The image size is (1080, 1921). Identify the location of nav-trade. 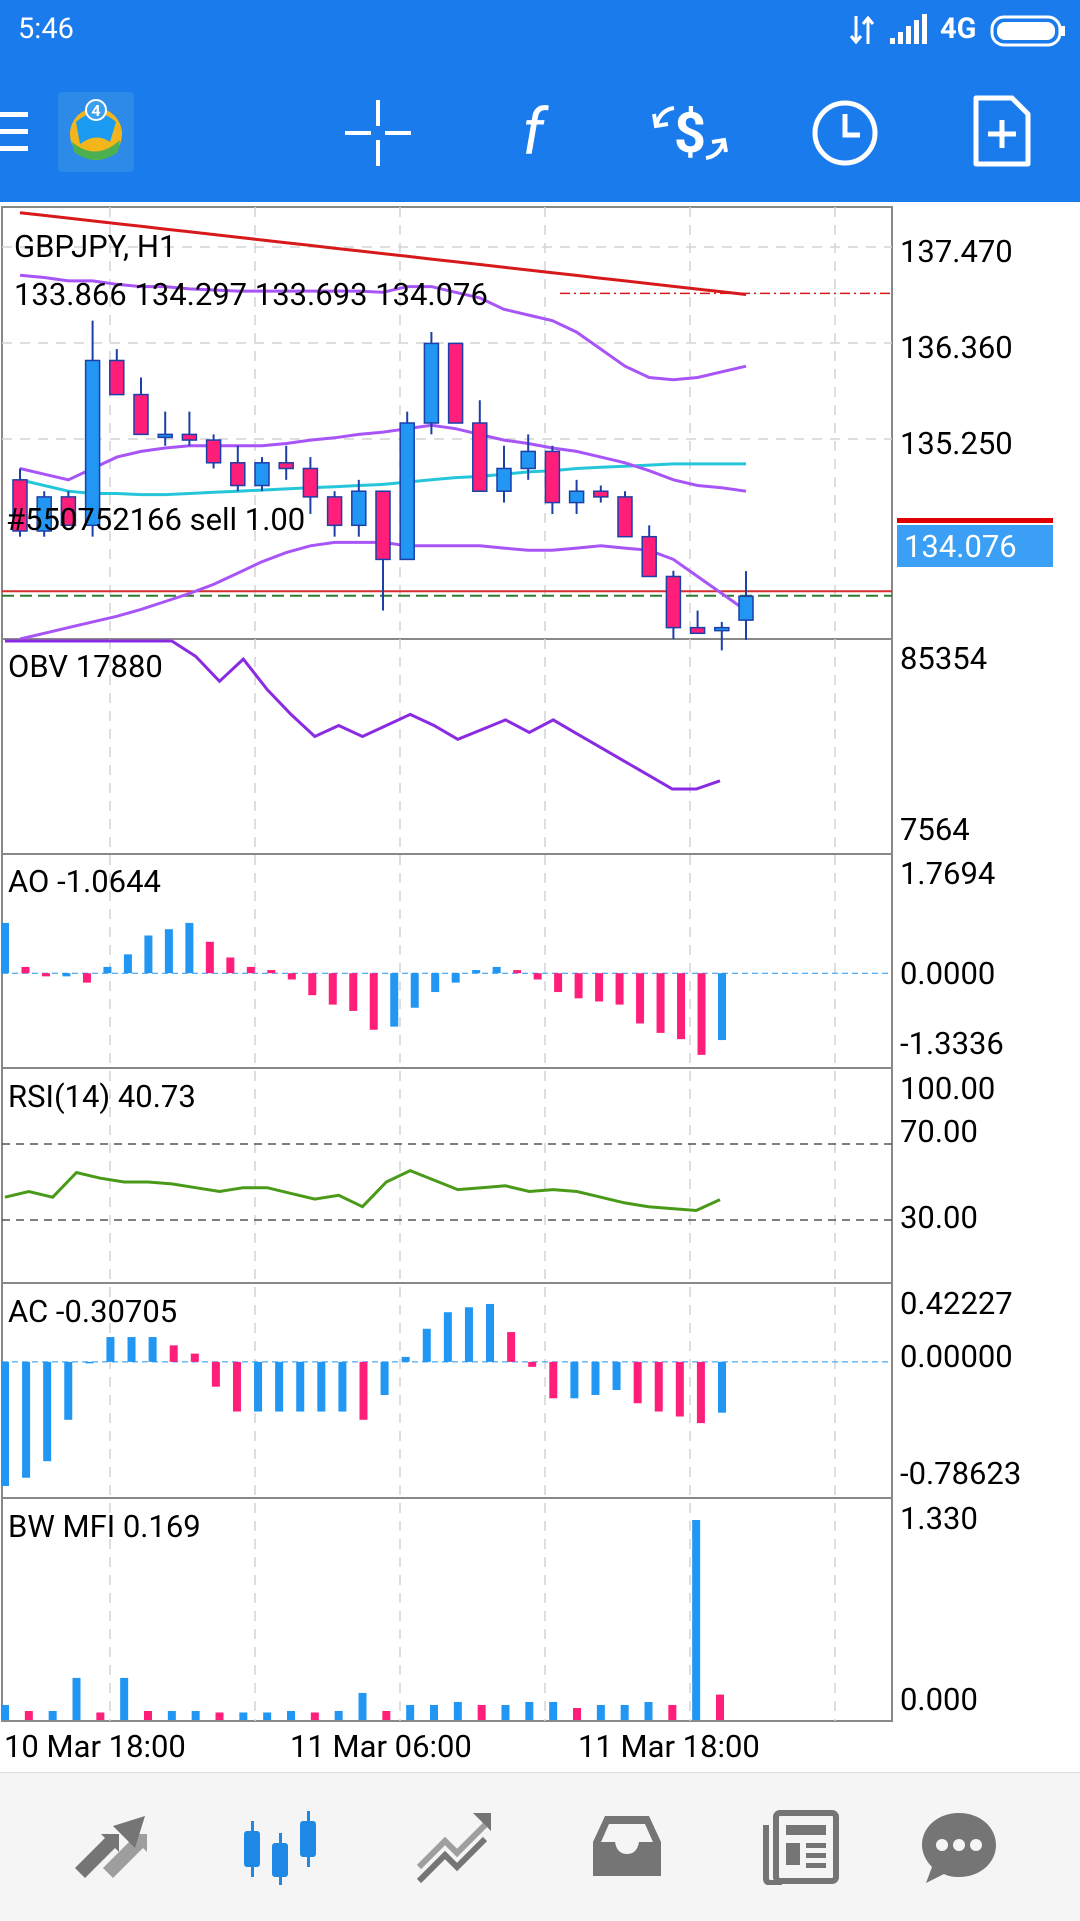
(455, 1847).